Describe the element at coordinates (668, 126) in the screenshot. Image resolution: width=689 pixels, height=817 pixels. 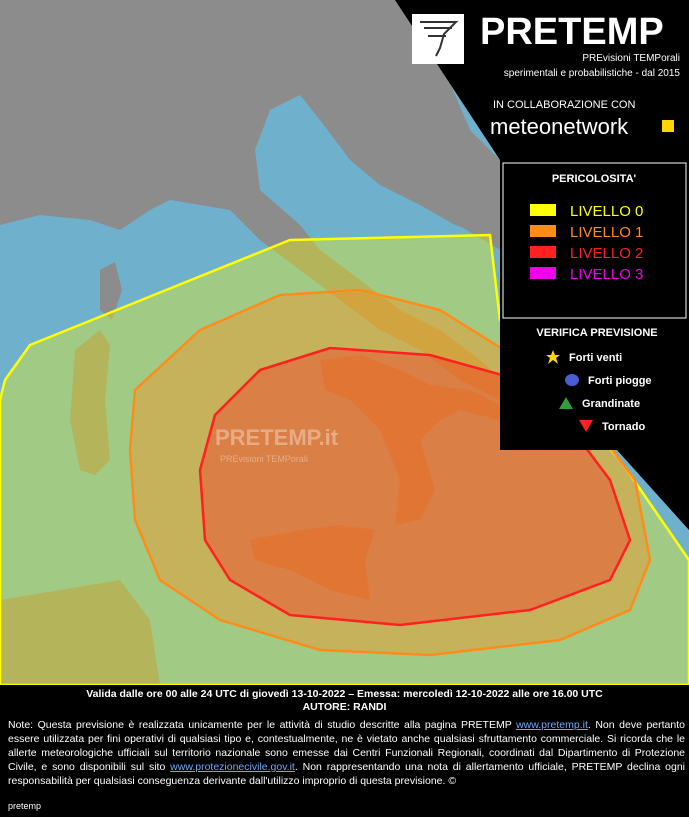
I see `partner-square` at that location.